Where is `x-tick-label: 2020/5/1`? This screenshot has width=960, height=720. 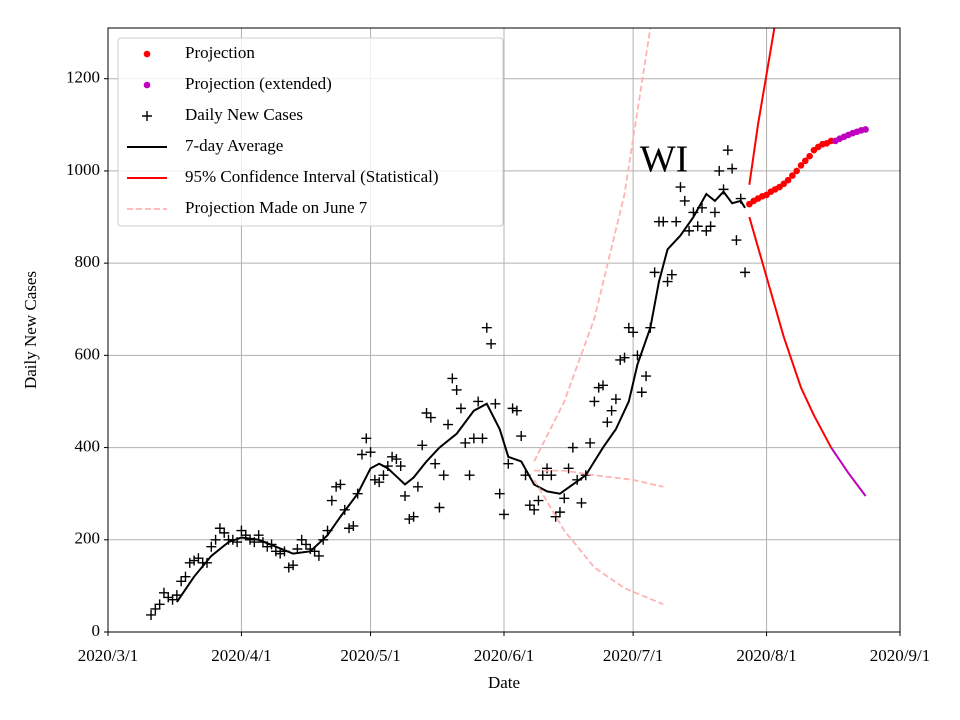
x-tick-label: 2020/5/1 is located at coordinates (370, 655).